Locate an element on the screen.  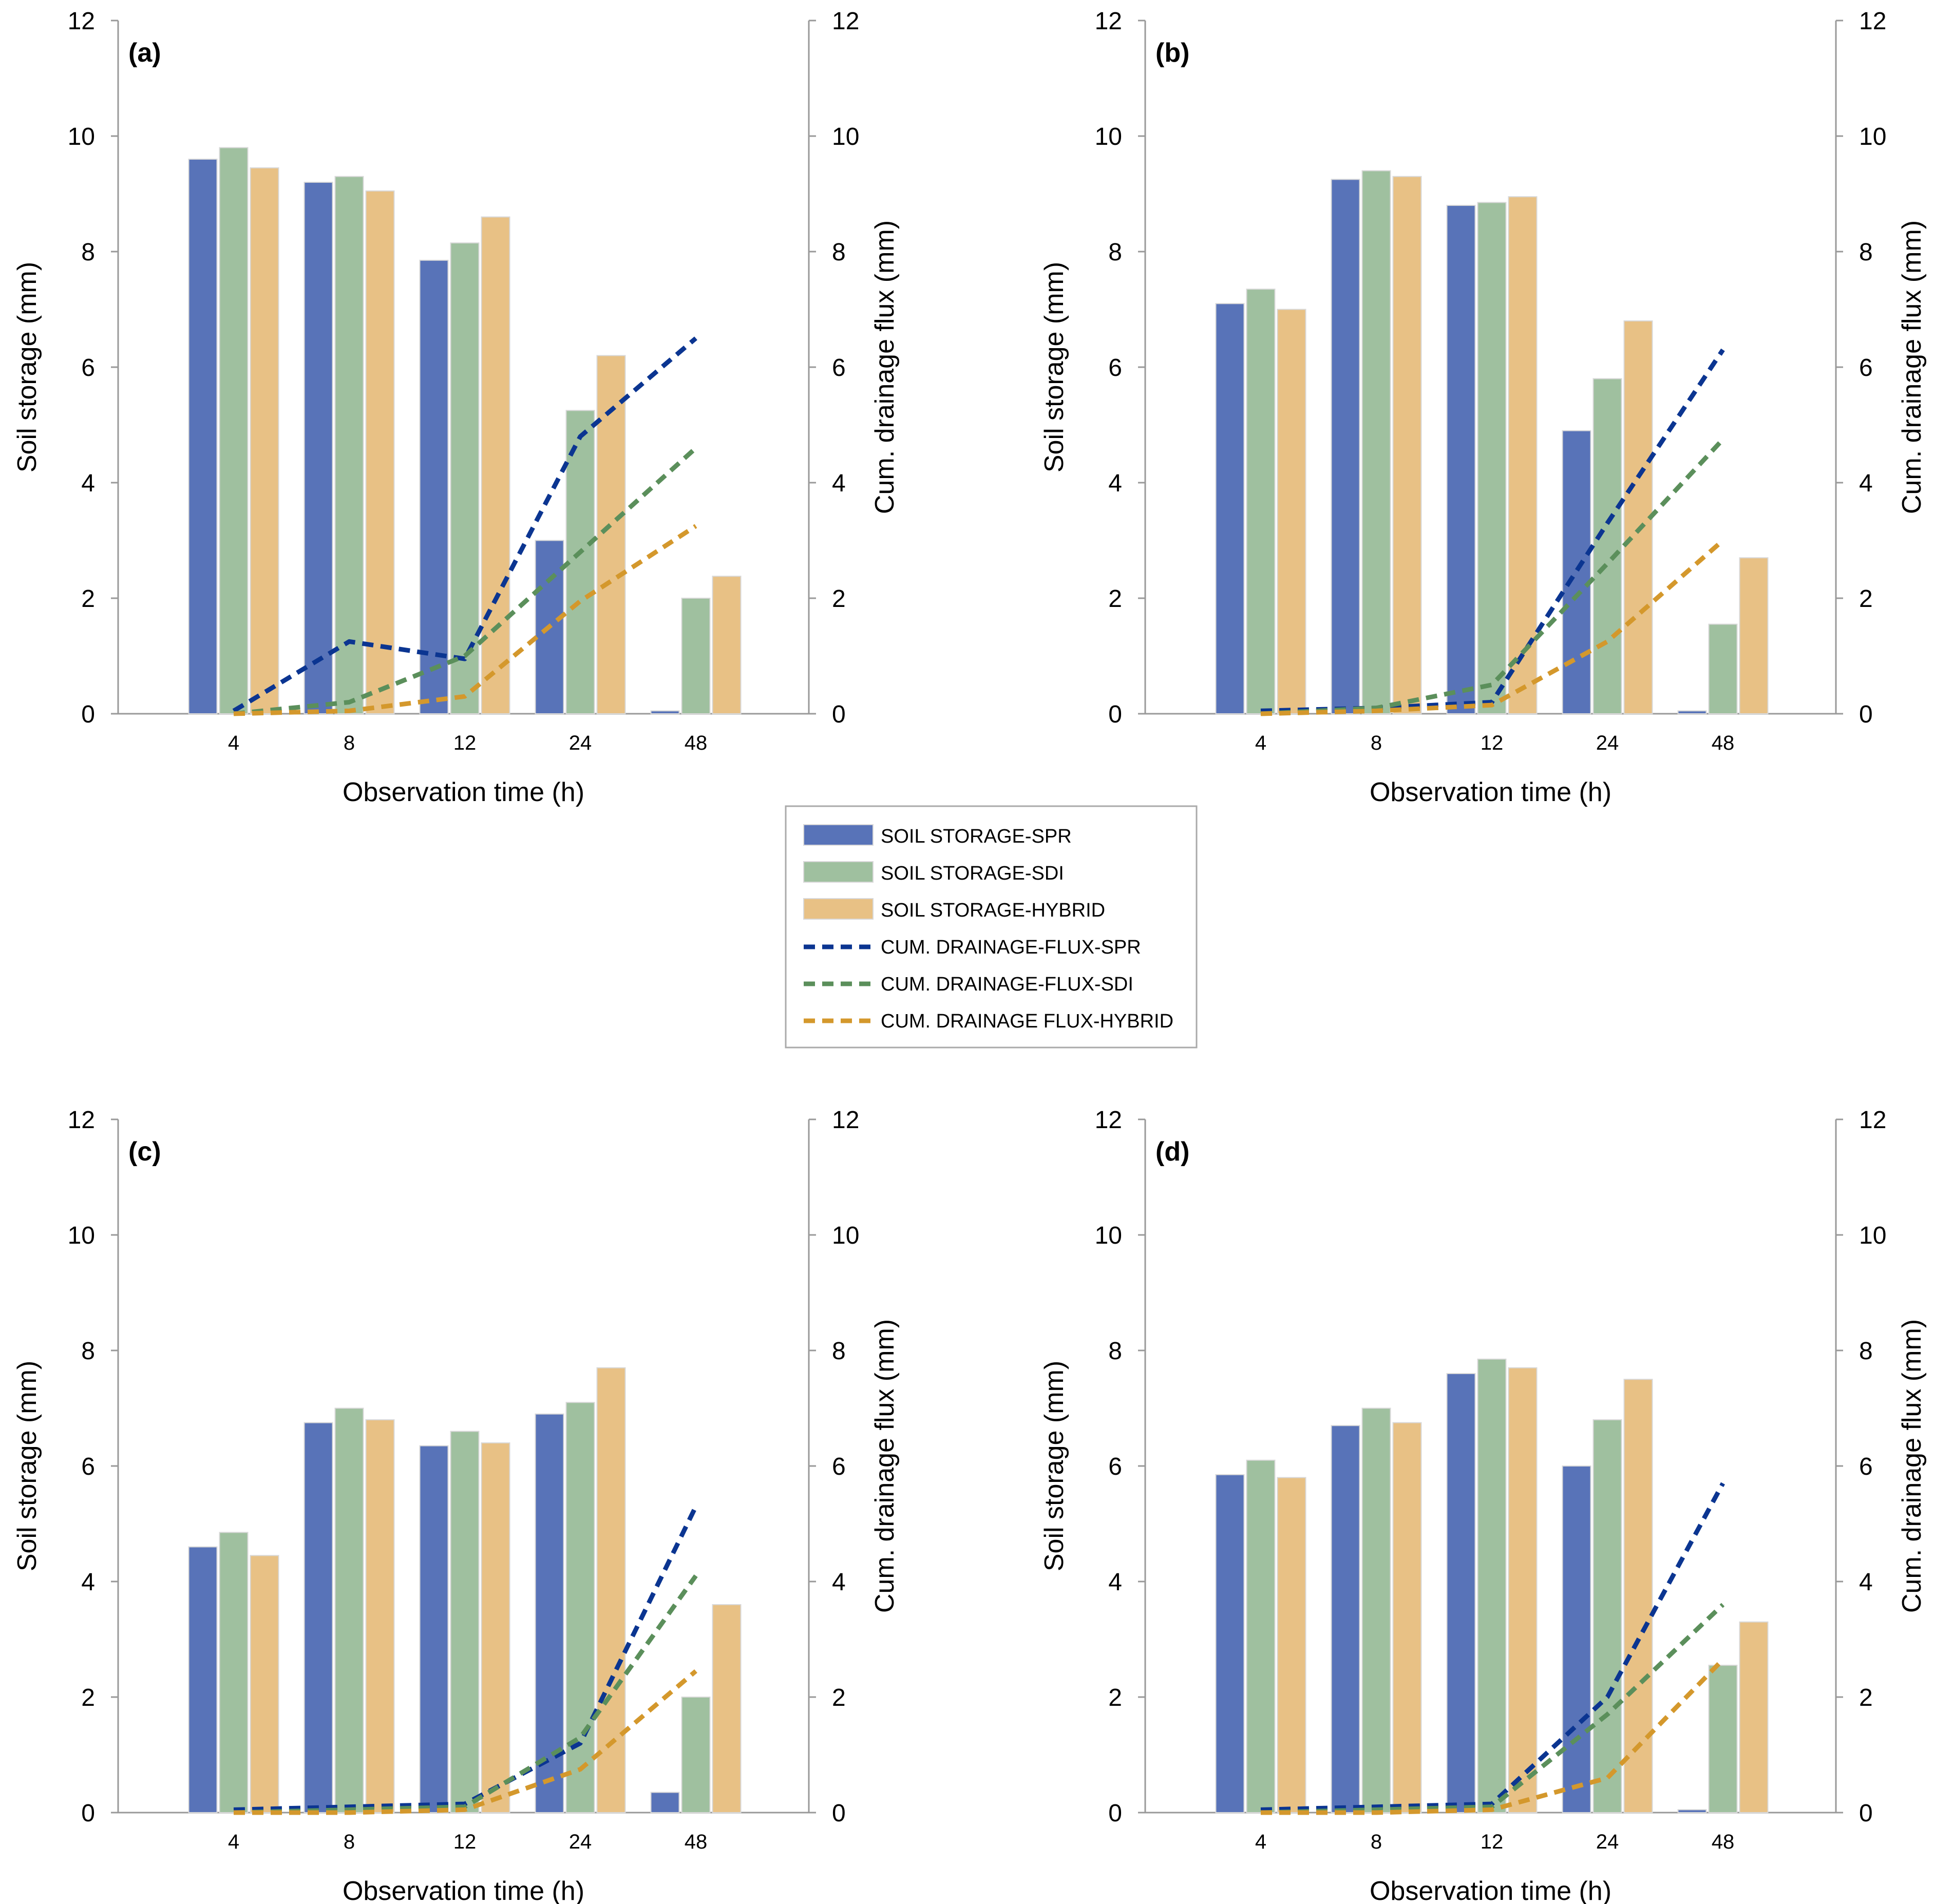
legend-swatch-soil-storage-hybrid is located at coordinates (838, 909).